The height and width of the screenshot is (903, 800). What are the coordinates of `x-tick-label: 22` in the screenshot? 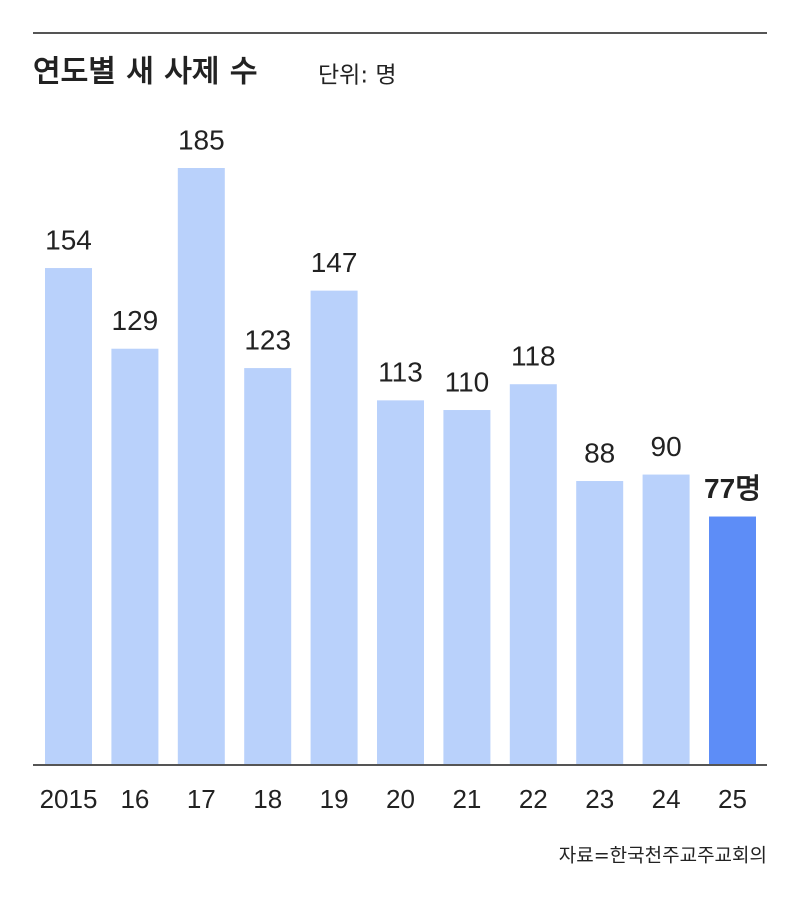 It's located at (533, 799).